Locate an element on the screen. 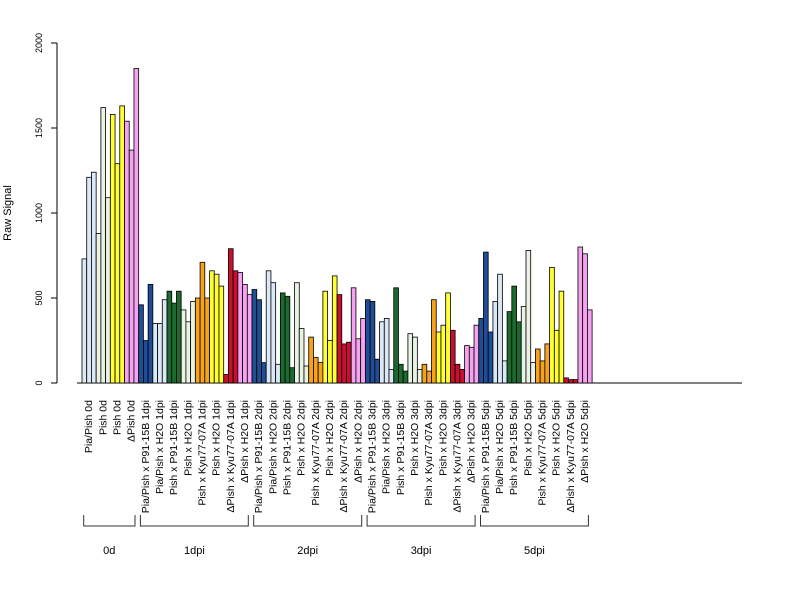 The image size is (800, 600). y-axis: 0 500 1000 1500 2000 is located at coordinates (46, 209).